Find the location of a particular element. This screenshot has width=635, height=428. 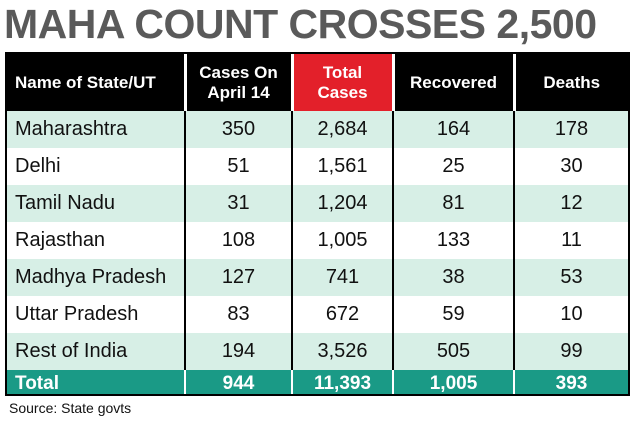

total-total-cases: 11,393 is located at coordinates (343, 382).